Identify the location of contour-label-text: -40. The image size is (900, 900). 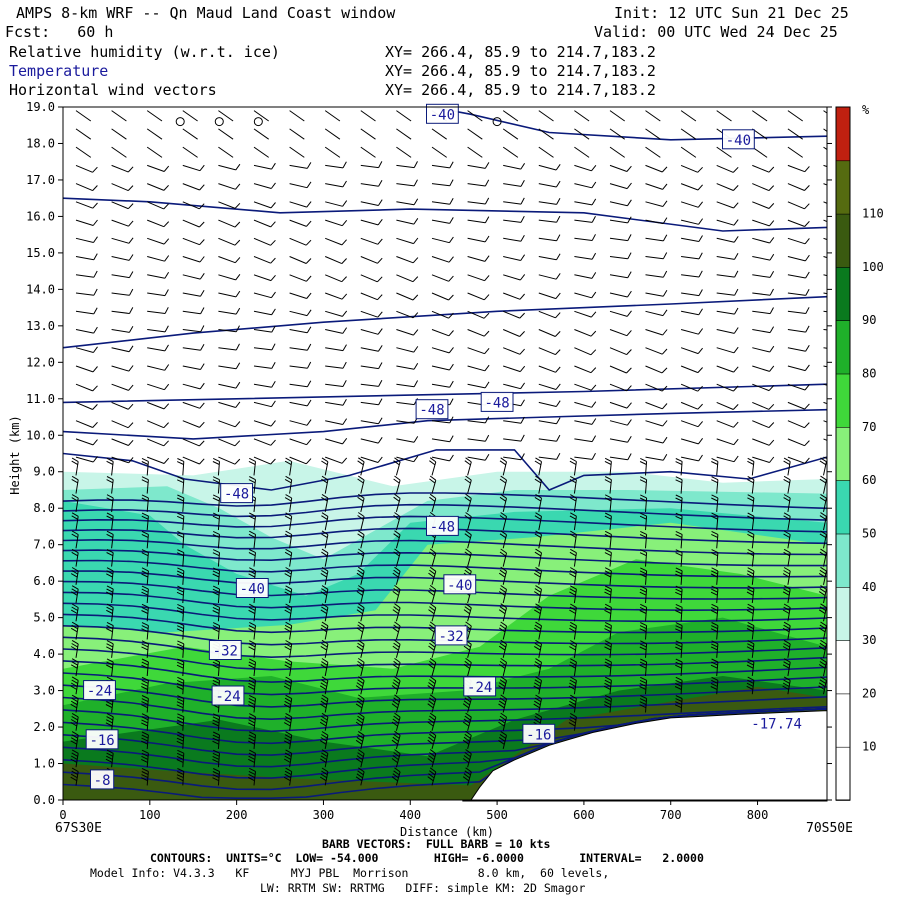
(738, 141).